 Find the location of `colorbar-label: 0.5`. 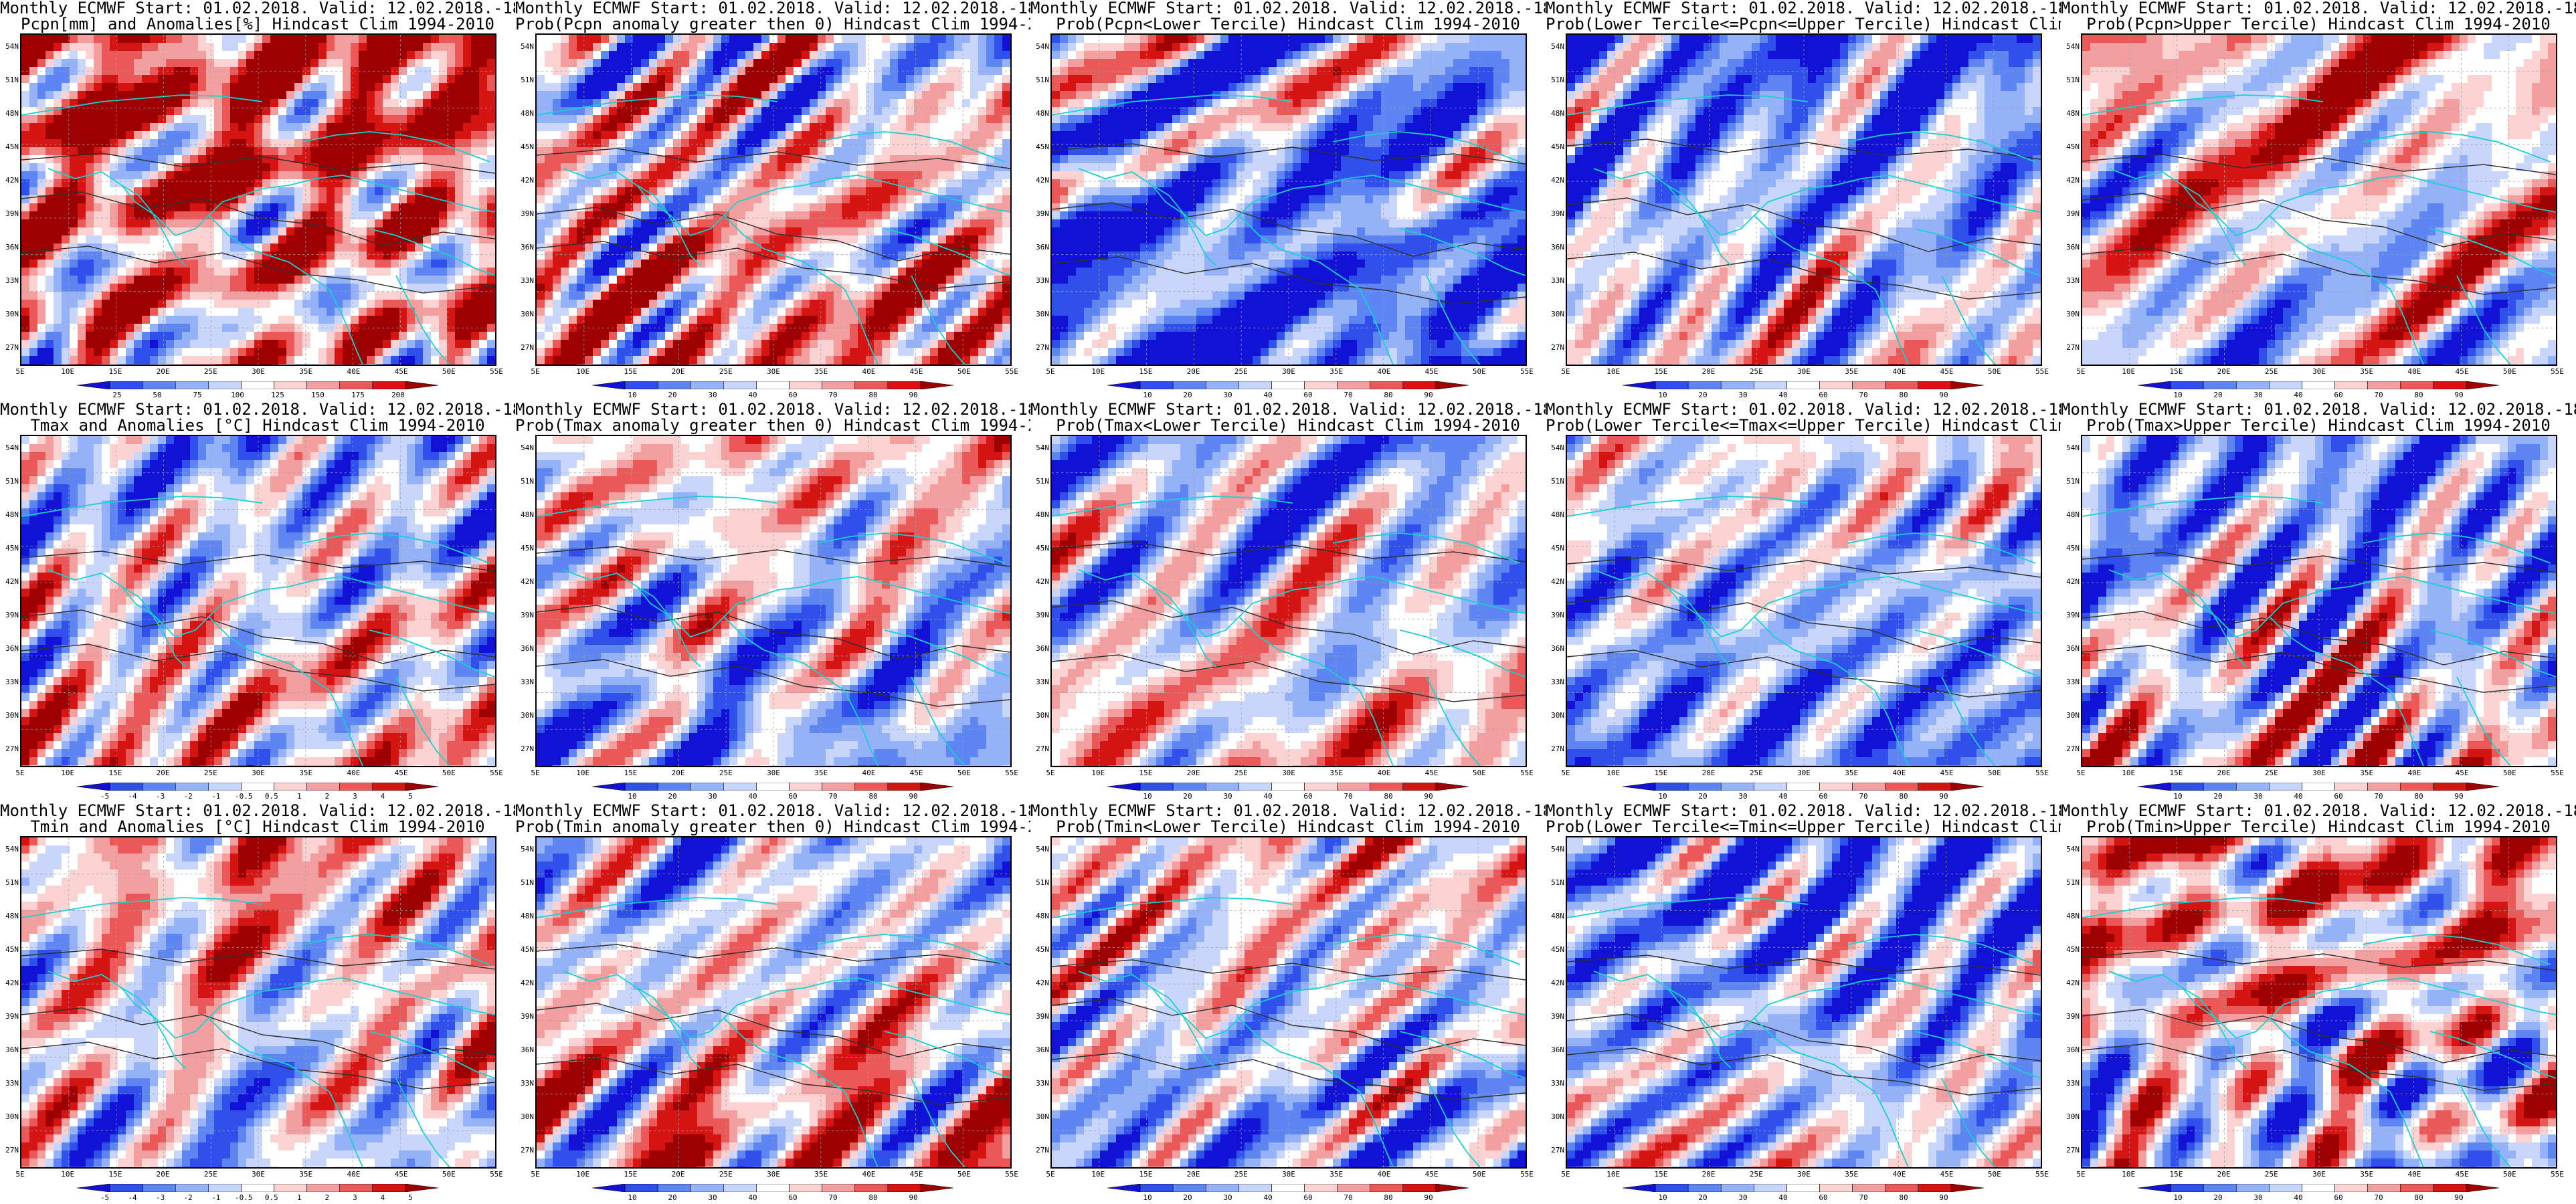

colorbar-label: 0.5 is located at coordinates (271, 797).